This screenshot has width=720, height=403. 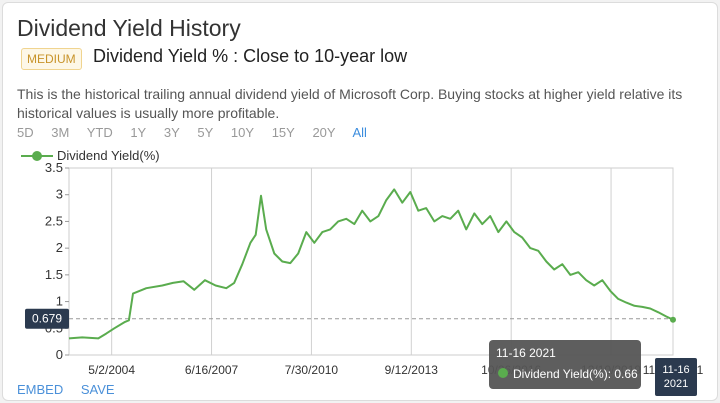 What do you see at coordinates (412, 370) in the screenshot?
I see `x-tick-label: 9/12/2013` at bounding box center [412, 370].